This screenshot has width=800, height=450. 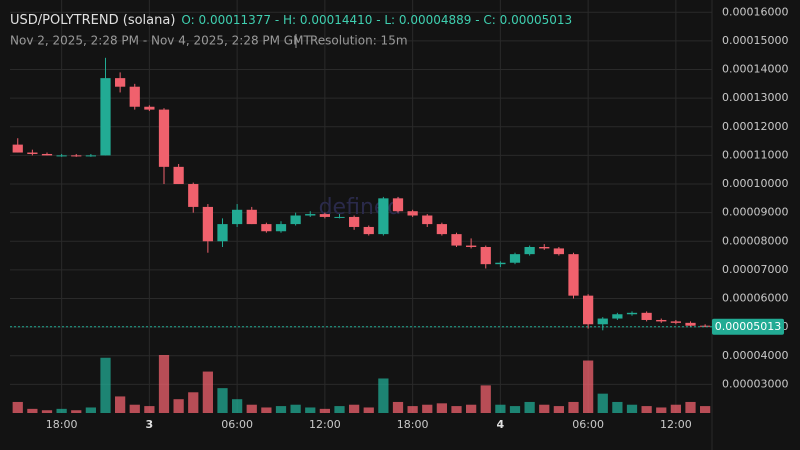 I want to click on y-tick-label: 0.00014000, so click(x=755, y=69).